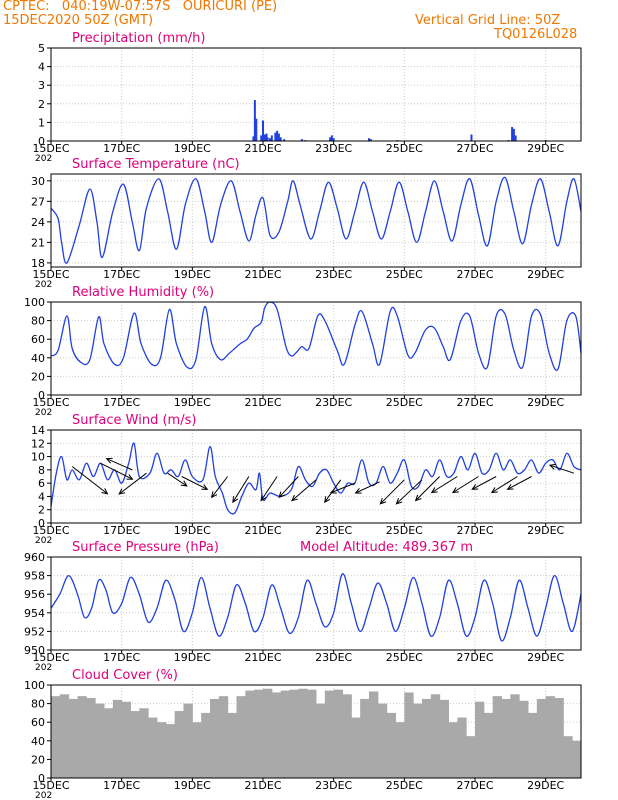 The width and height of the screenshot is (618, 800). I want to click on y-tick-label: 6, so click(41, 483).